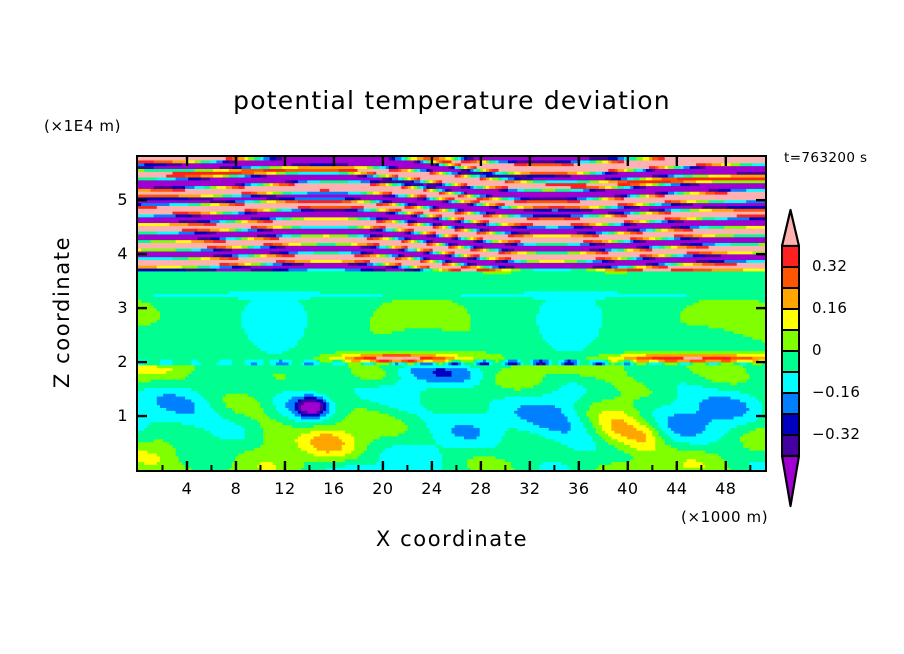 The image size is (904, 654). I want to click on colorbar, so click(794, 358).